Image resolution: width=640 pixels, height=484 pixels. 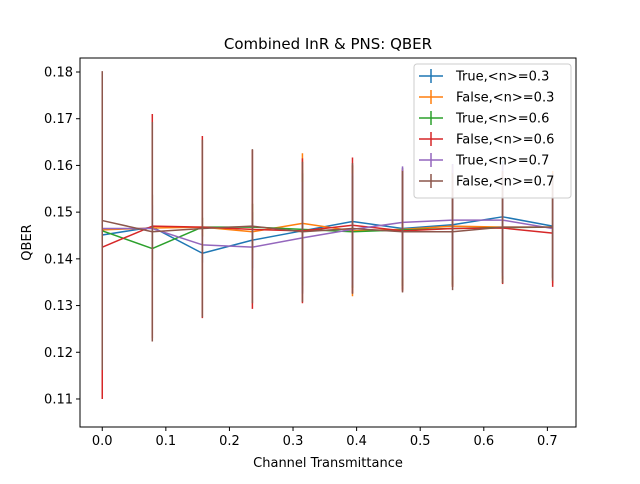 I want to click on legend-label: True,<n>=0.6, so click(x=502, y=119).